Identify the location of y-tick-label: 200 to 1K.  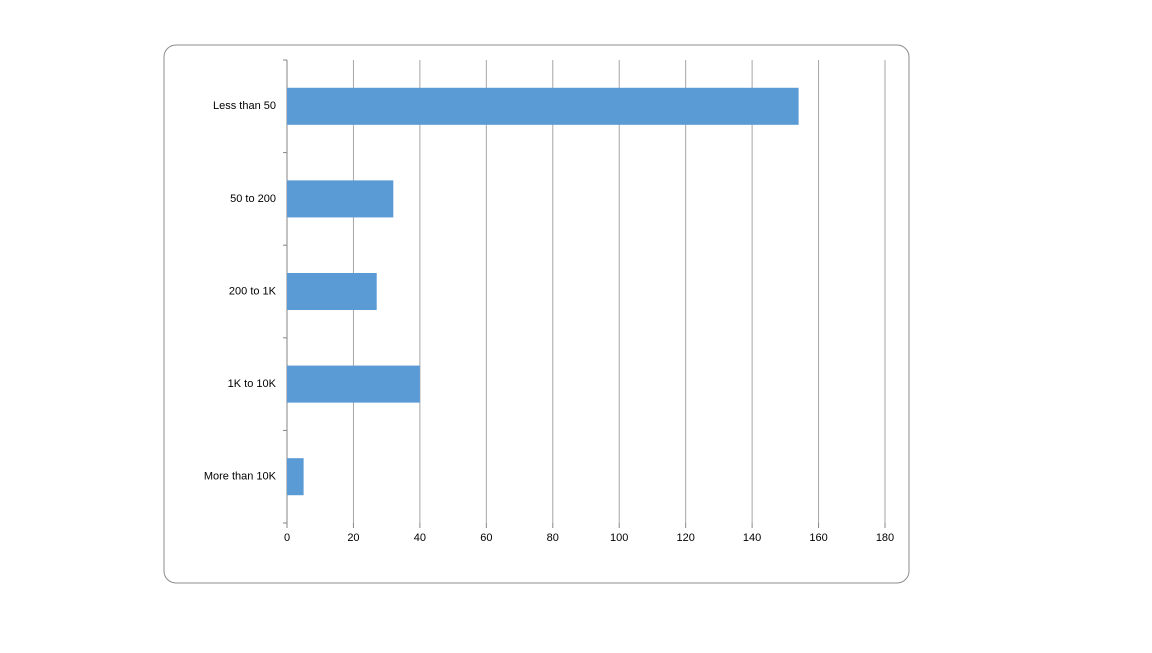
(253, 291).